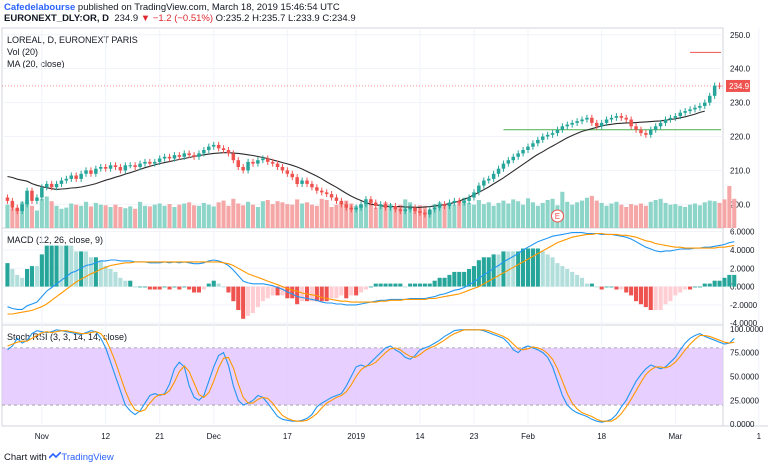 Image resolution: width=768 pixels, height=467 pixels. Describe the element at coordinates (474, 436) in the screenshot. I see `time-tick-label: 23` at that location.